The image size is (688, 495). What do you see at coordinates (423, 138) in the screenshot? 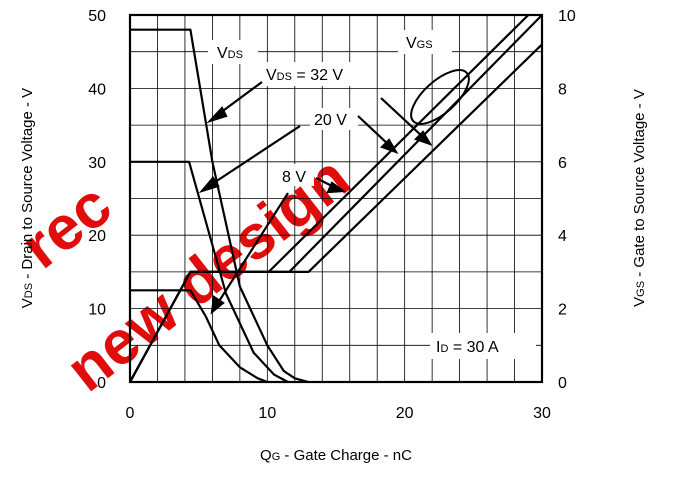
I see `arrow-vgs-ellipse-head` at bounding box center [423, 138].